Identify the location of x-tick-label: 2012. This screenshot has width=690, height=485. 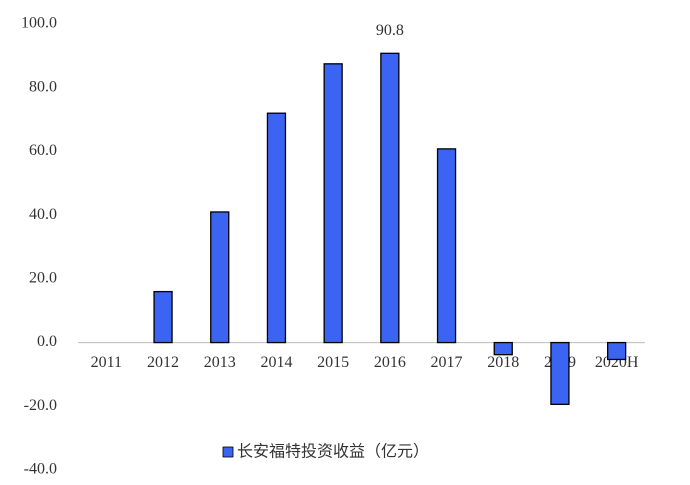
(163, 362).